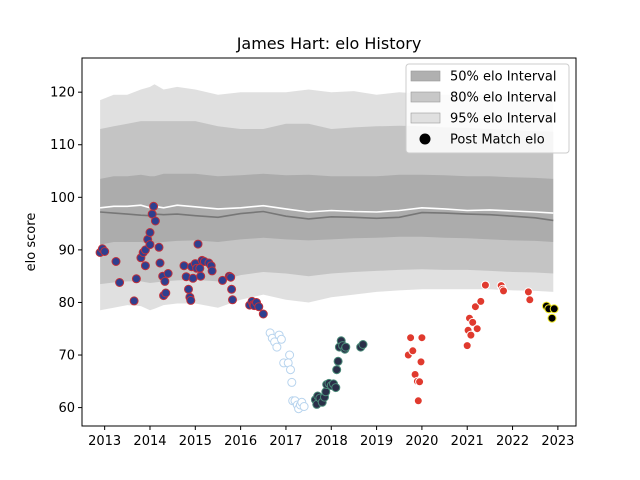 The width and height of the screenshot is (640, 480). Describe the element at coordinates (329, 43) in the screenshot. I see `chart-title: James Hart: elo History` at that location.